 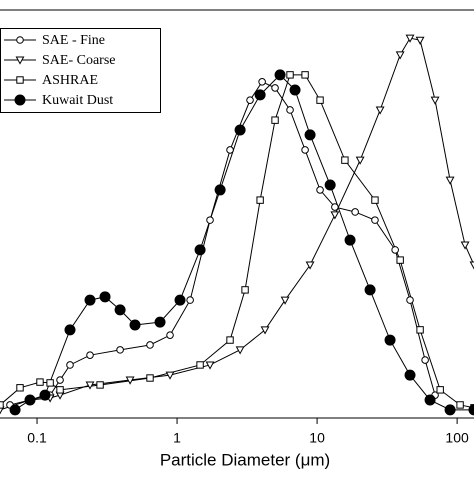 I want to click on legend-label: SAE - Fine, so click(x=73, y=40).